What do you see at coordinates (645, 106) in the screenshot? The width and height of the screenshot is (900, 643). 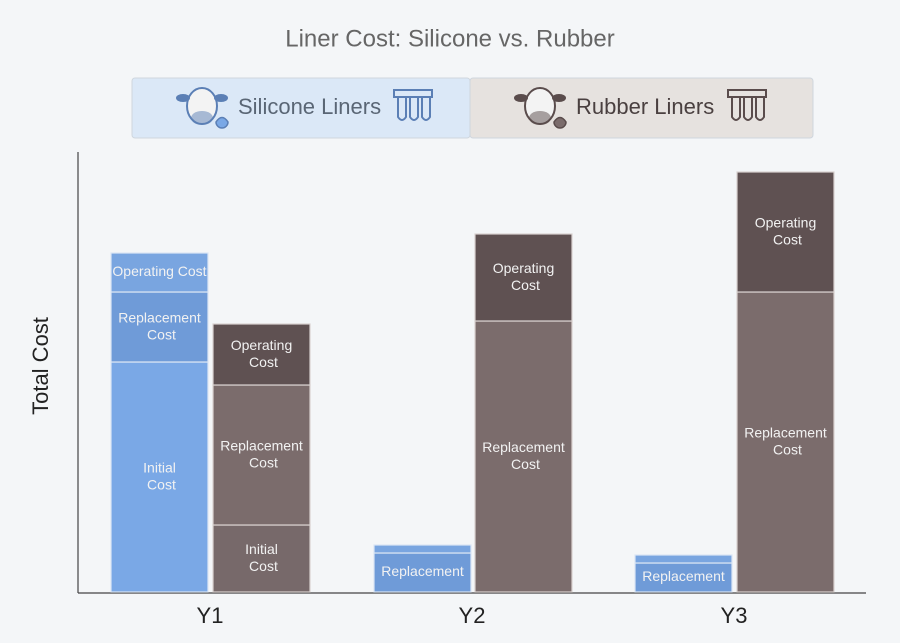 I see `legend-label: Rubber Liners` at bounding box center [645, 106].